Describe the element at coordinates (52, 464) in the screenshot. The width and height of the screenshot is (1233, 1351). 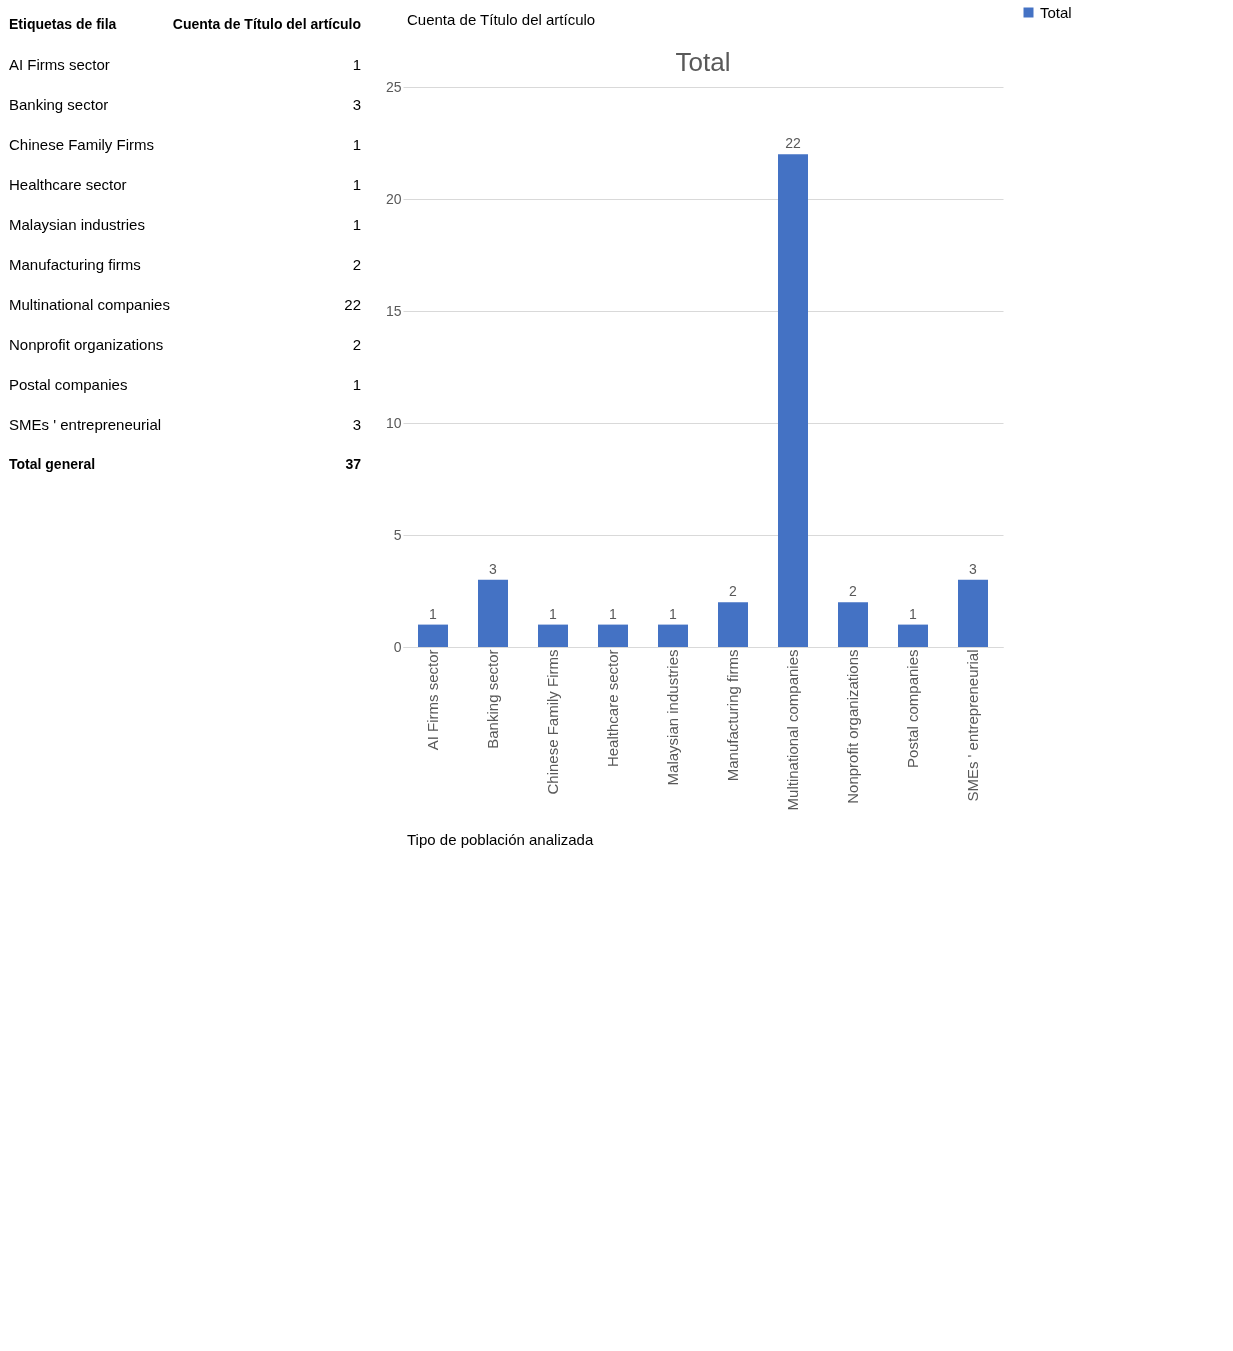
I see `text: Total general` at that location.